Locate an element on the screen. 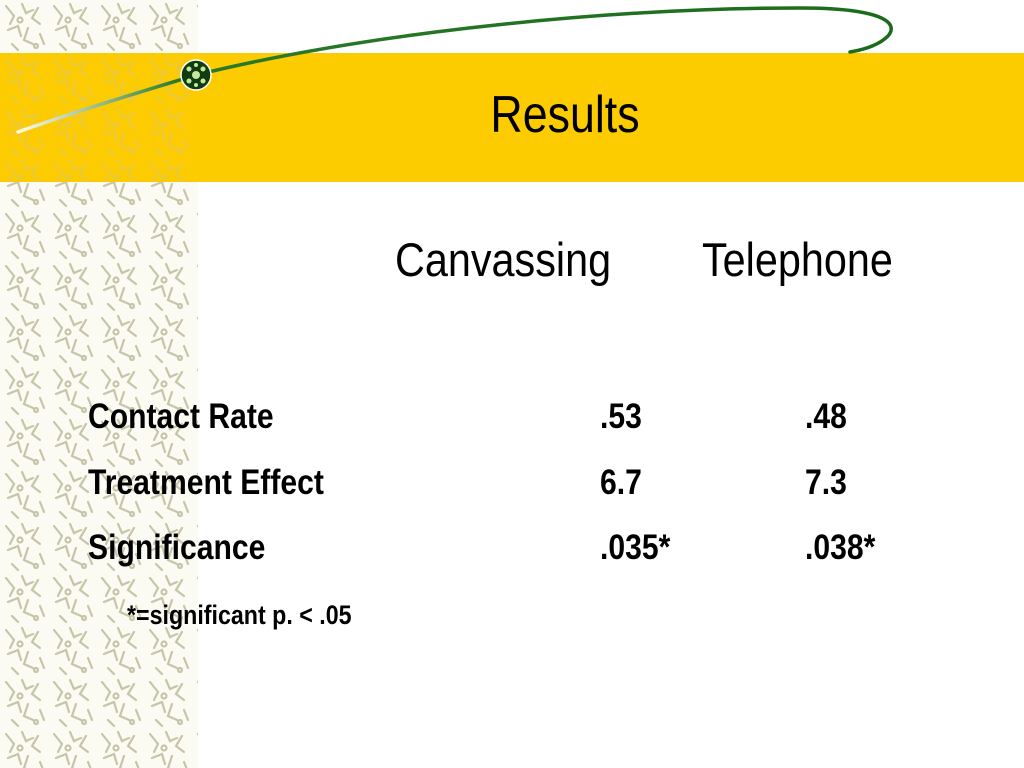  cell-significance-canvassing: .035* is located at coordinates (635, 547).